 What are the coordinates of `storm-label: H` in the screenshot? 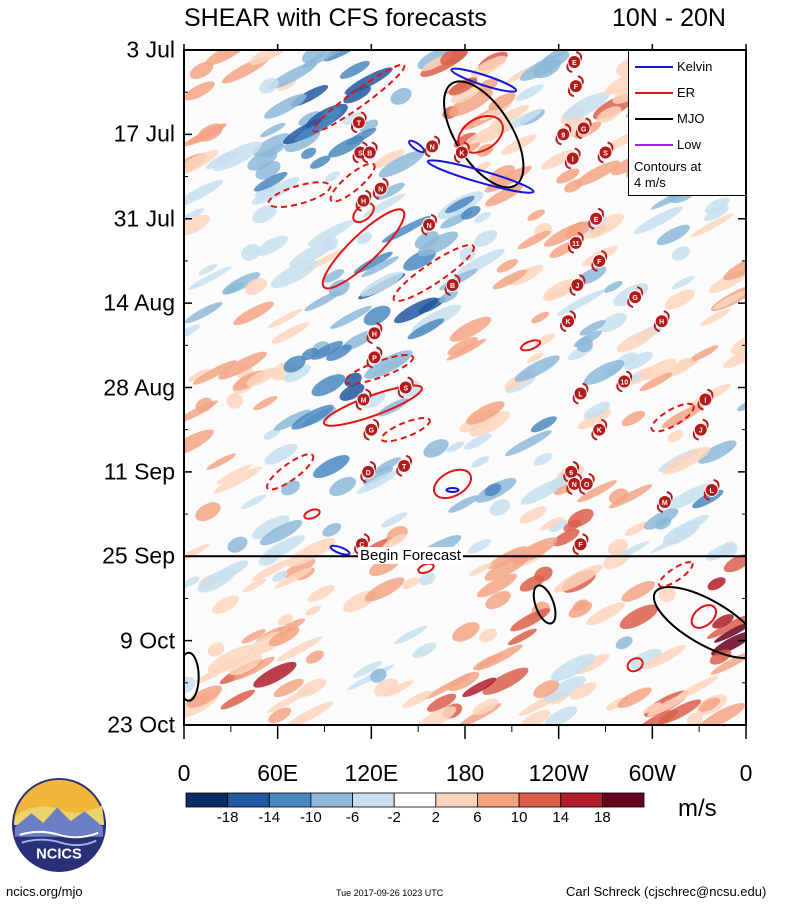 It's located at (374, 334).